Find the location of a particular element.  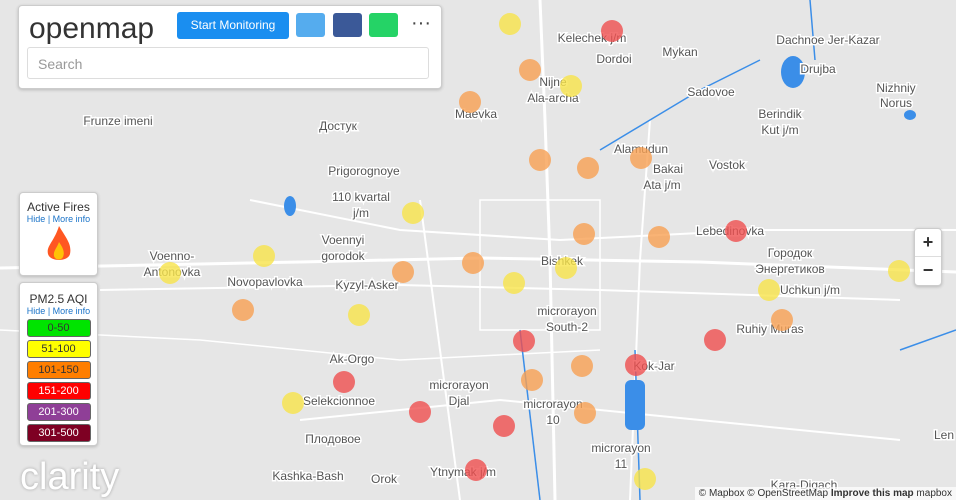

zoom-control: + − is located at coordinates (928, 257).